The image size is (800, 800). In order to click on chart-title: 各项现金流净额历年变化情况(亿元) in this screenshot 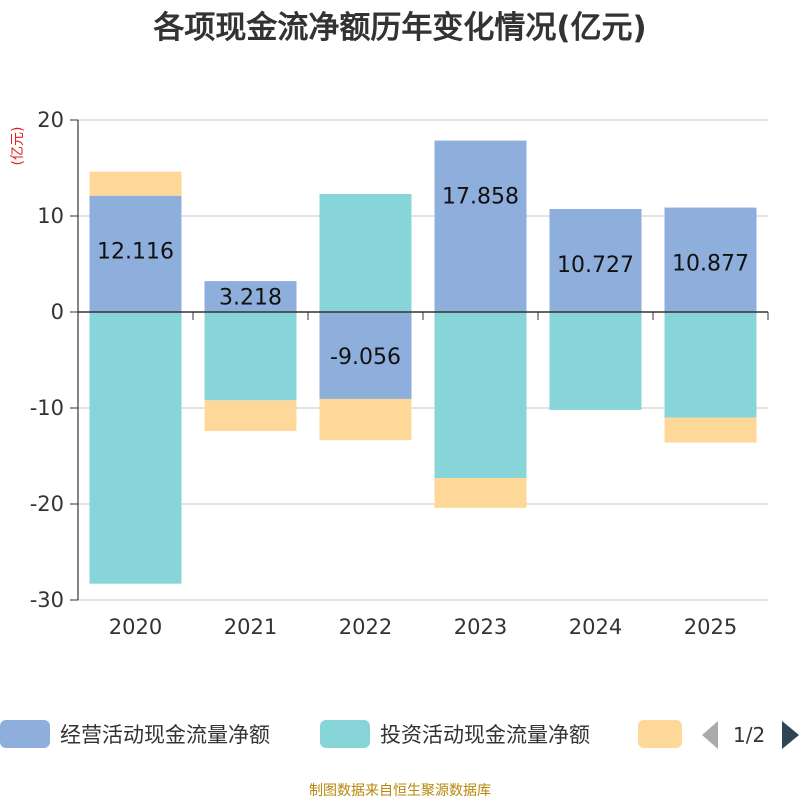, I will do `click(399, 28)`.